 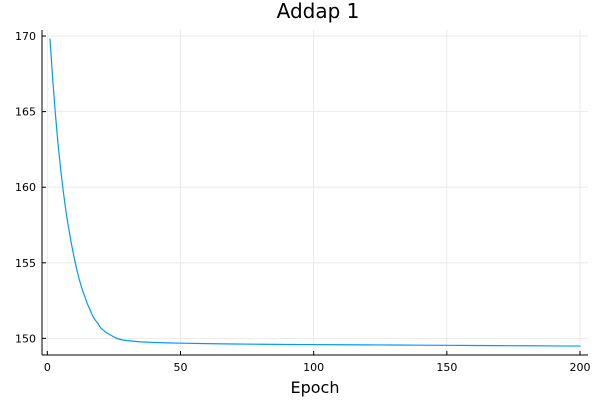 What do you see at coordinates (180, 367) in the screenshot?
I see `x-tick-label-1: 50` at bounding box center [180, 367].